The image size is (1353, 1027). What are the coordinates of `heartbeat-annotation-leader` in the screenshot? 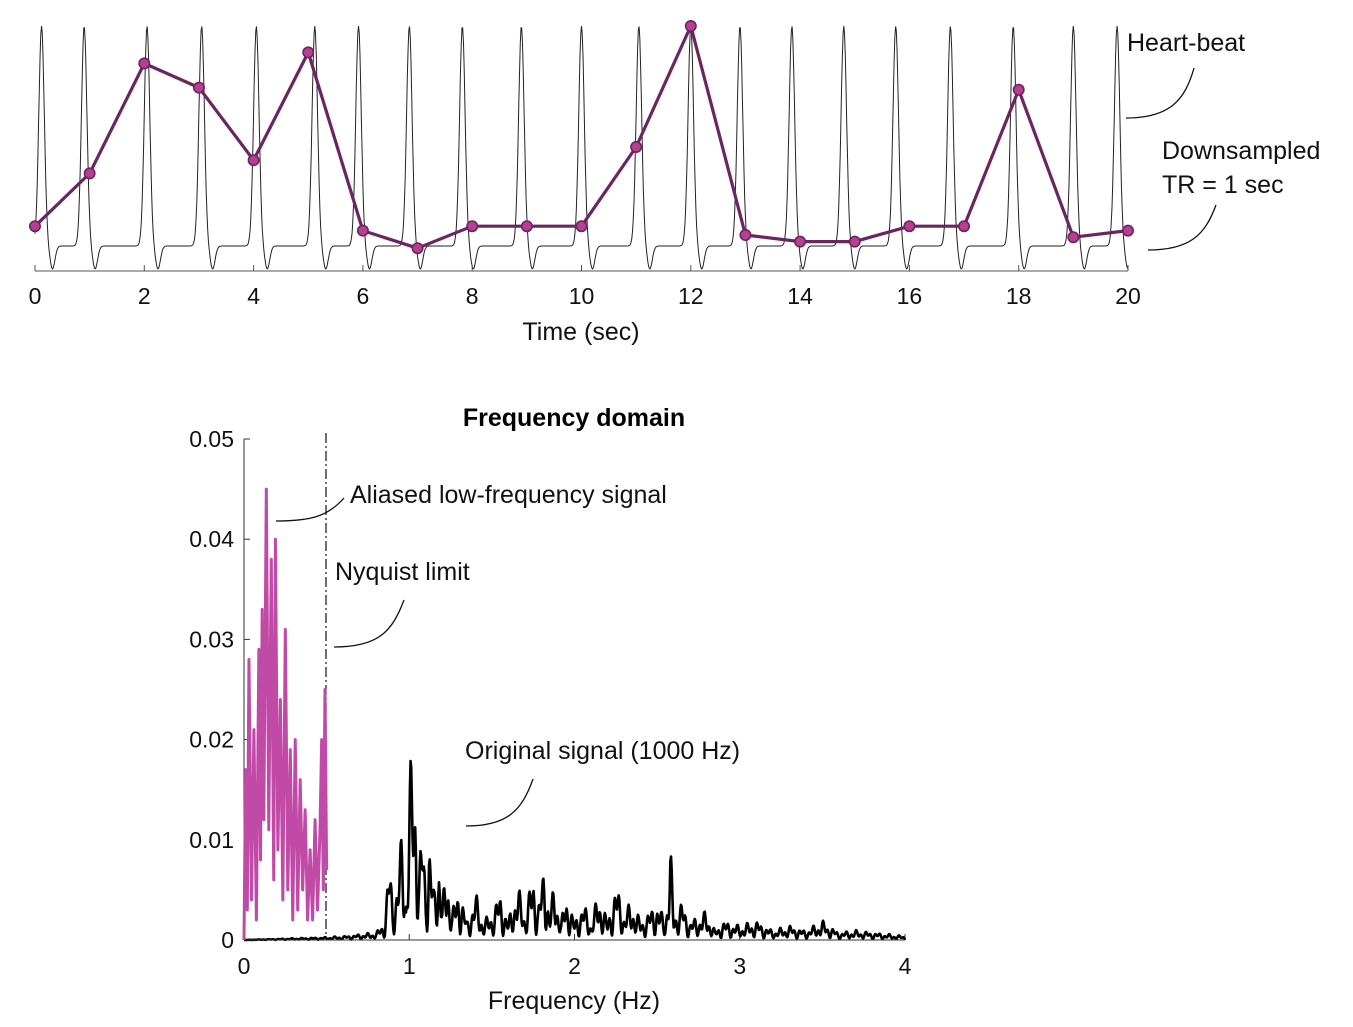 It's located at (1160, 93).